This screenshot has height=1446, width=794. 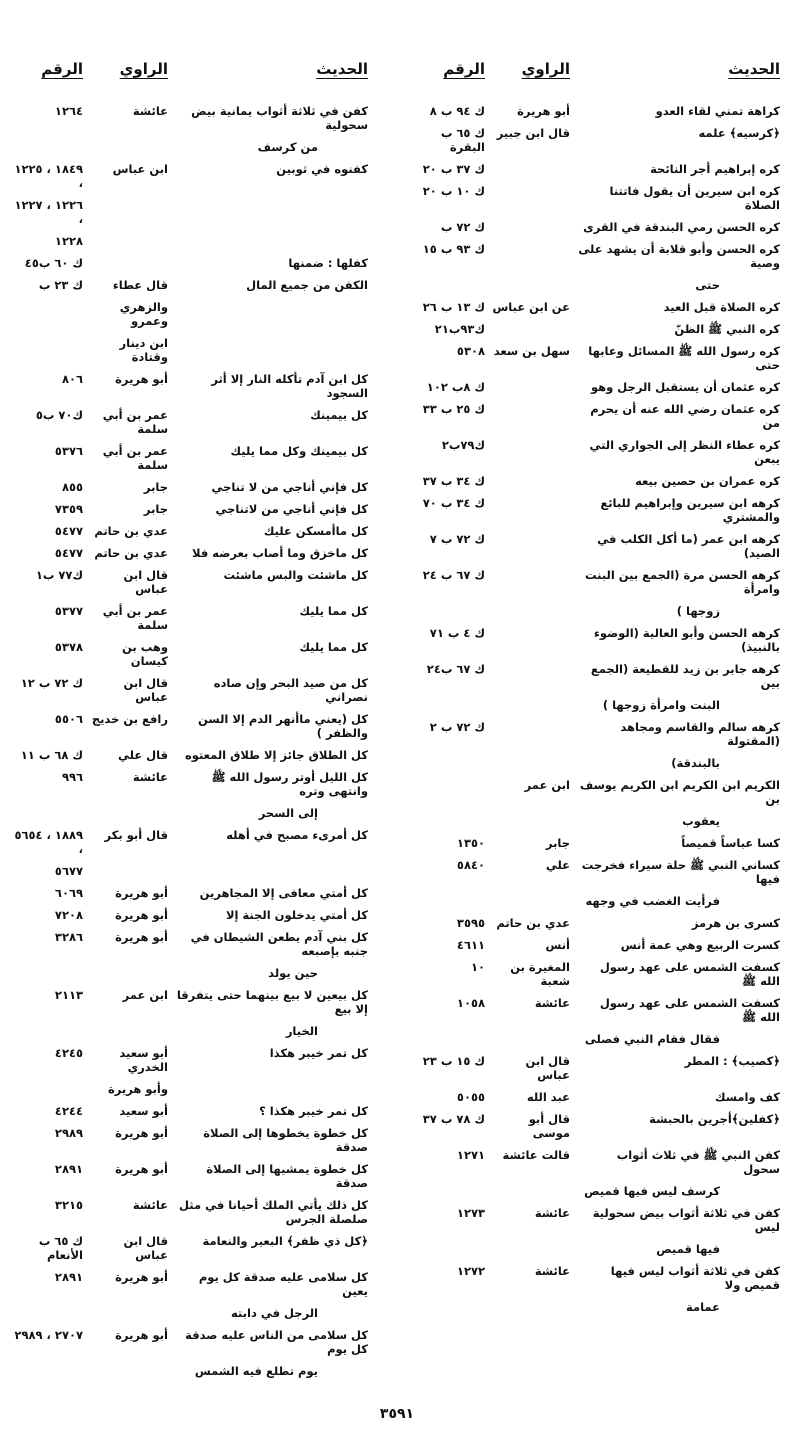 I want to click on reference-number: ٥٦٧٧, so click(x=68, y=871).